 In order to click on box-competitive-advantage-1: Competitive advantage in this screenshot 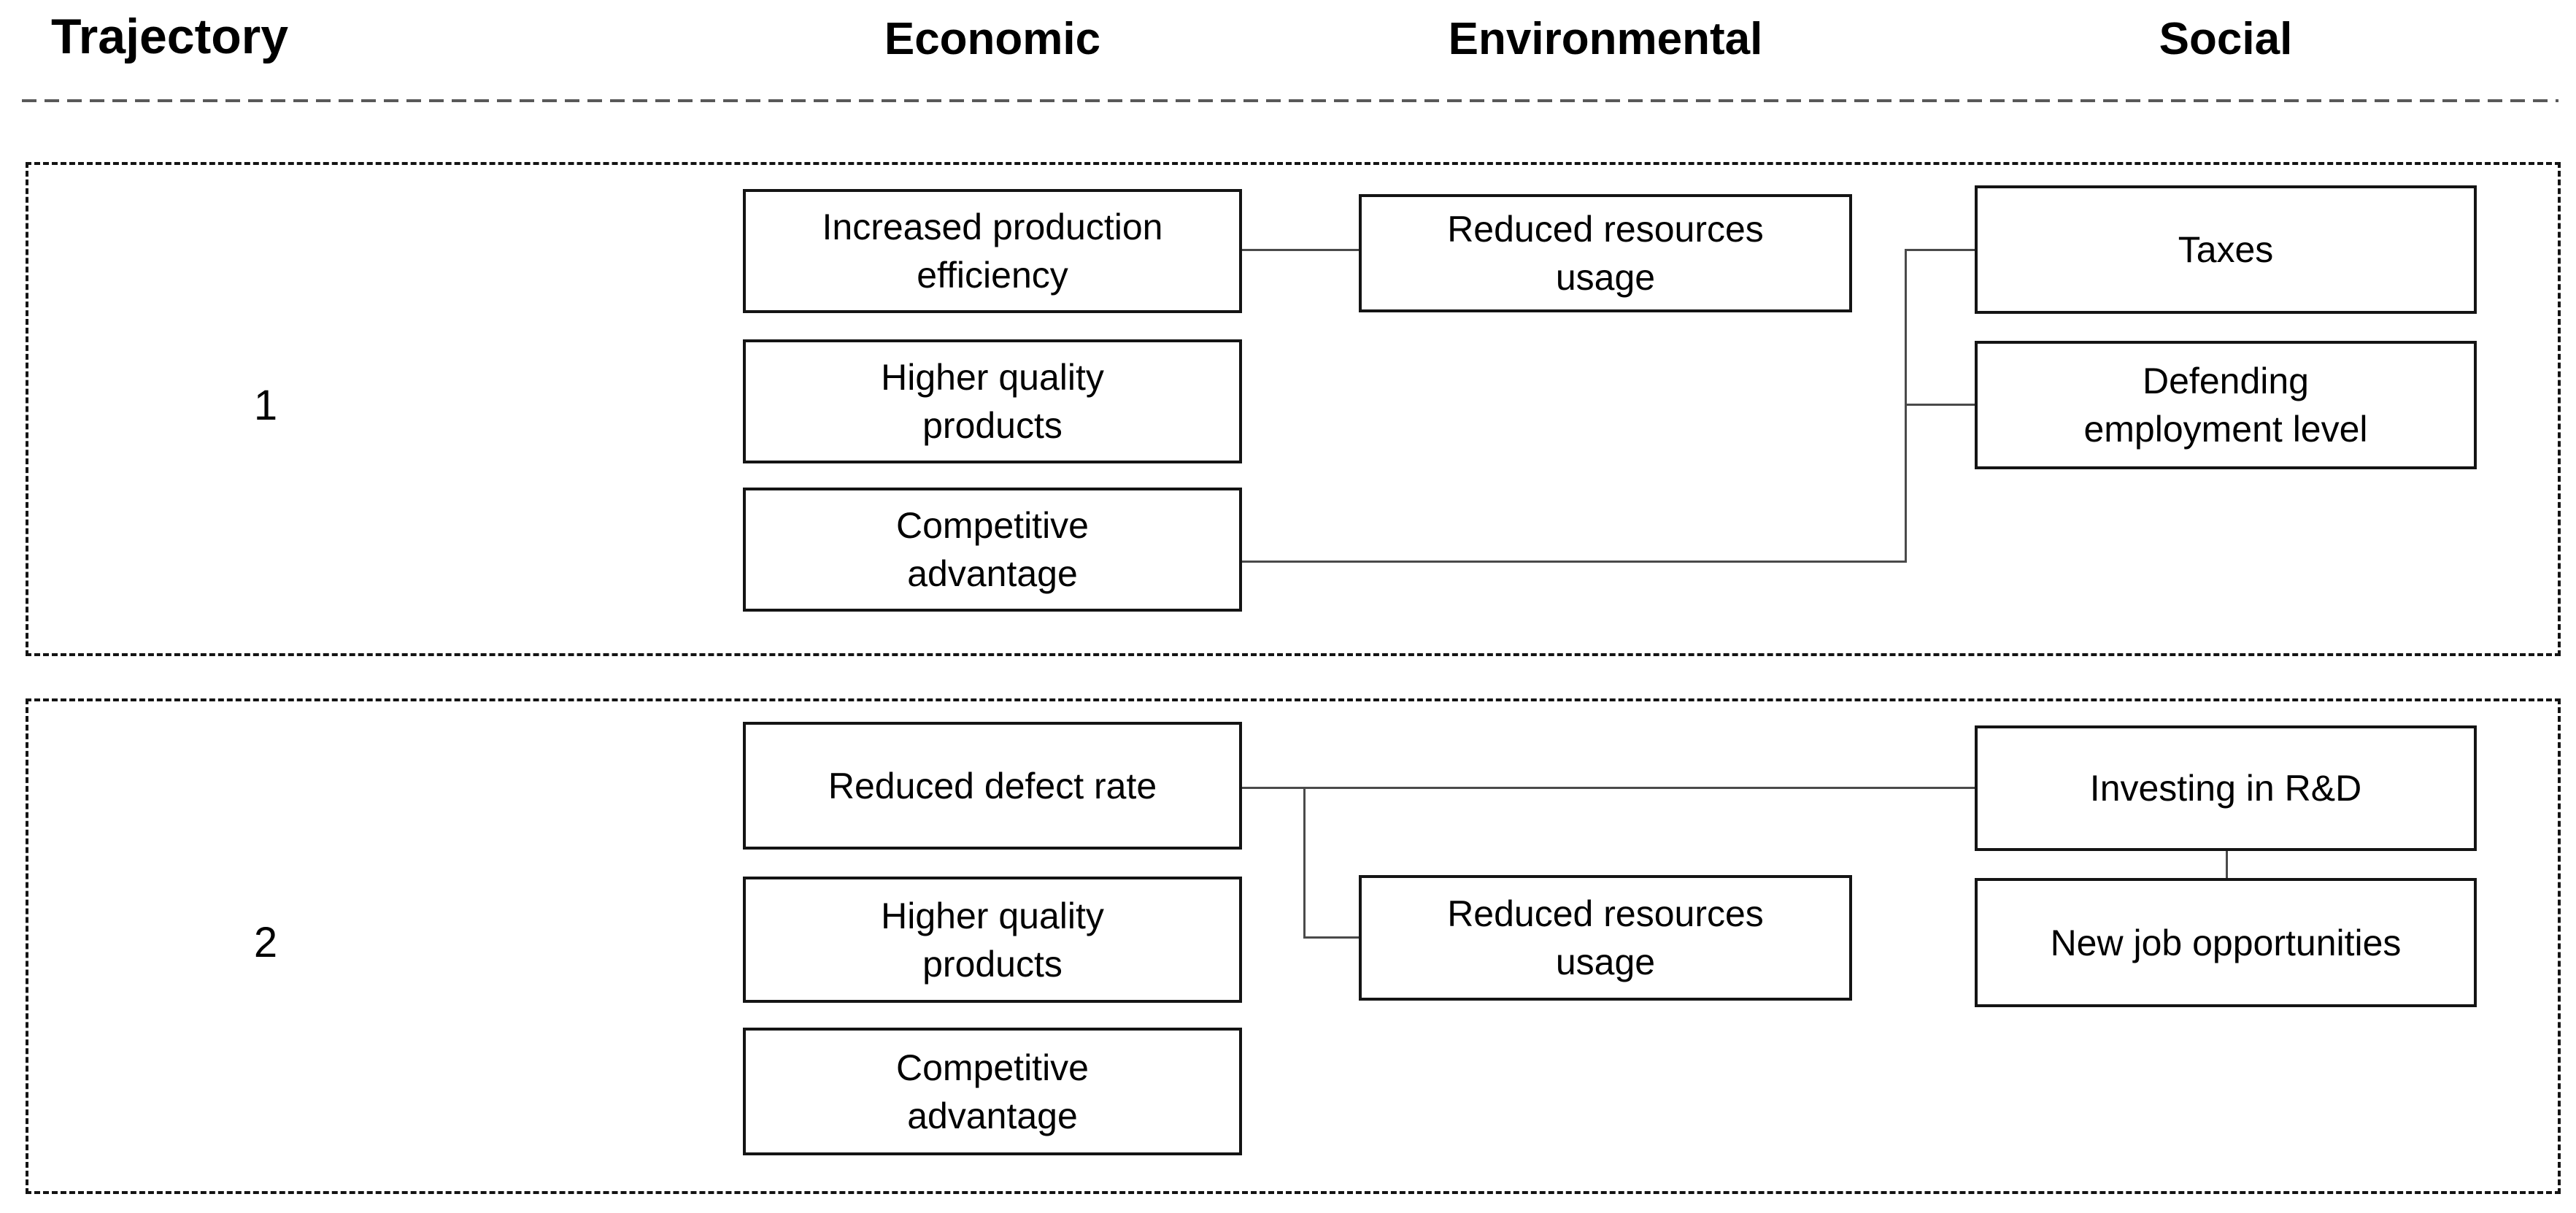, I will do `click(992, 550)`.